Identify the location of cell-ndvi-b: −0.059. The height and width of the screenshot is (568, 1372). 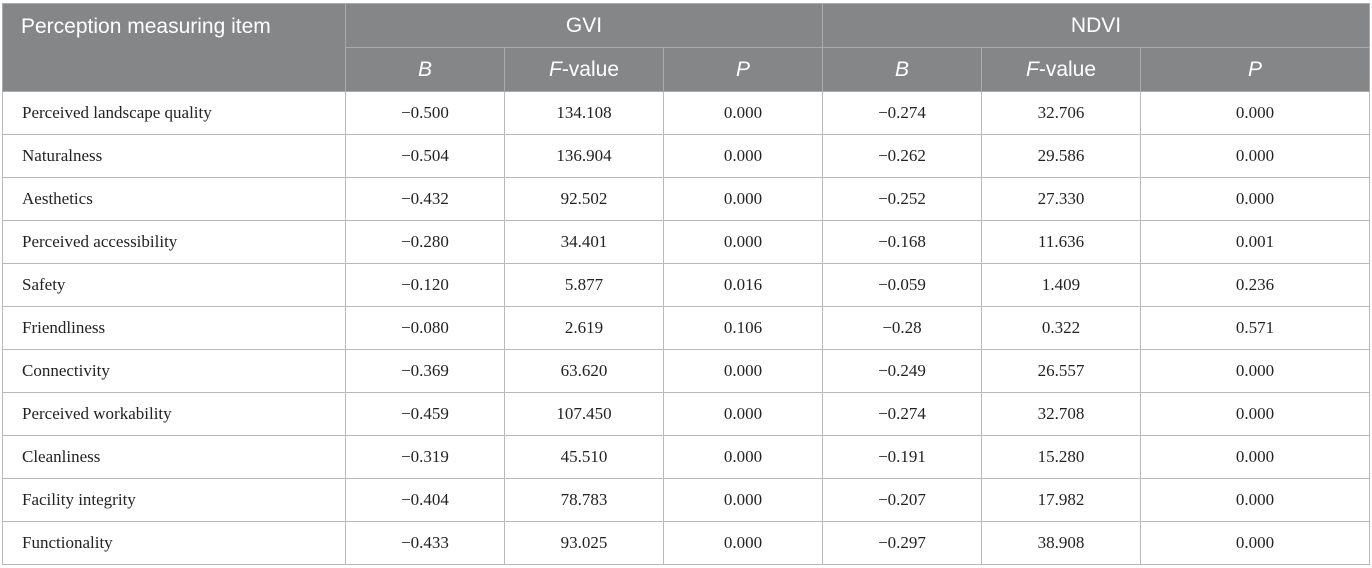
(902, 285).